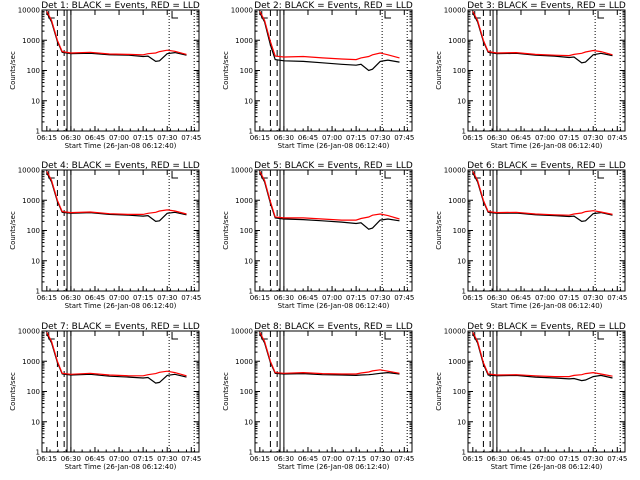  I want to click on panel-title: Det 1: BLACK = Events, RED = LLD, so click(120, 6).